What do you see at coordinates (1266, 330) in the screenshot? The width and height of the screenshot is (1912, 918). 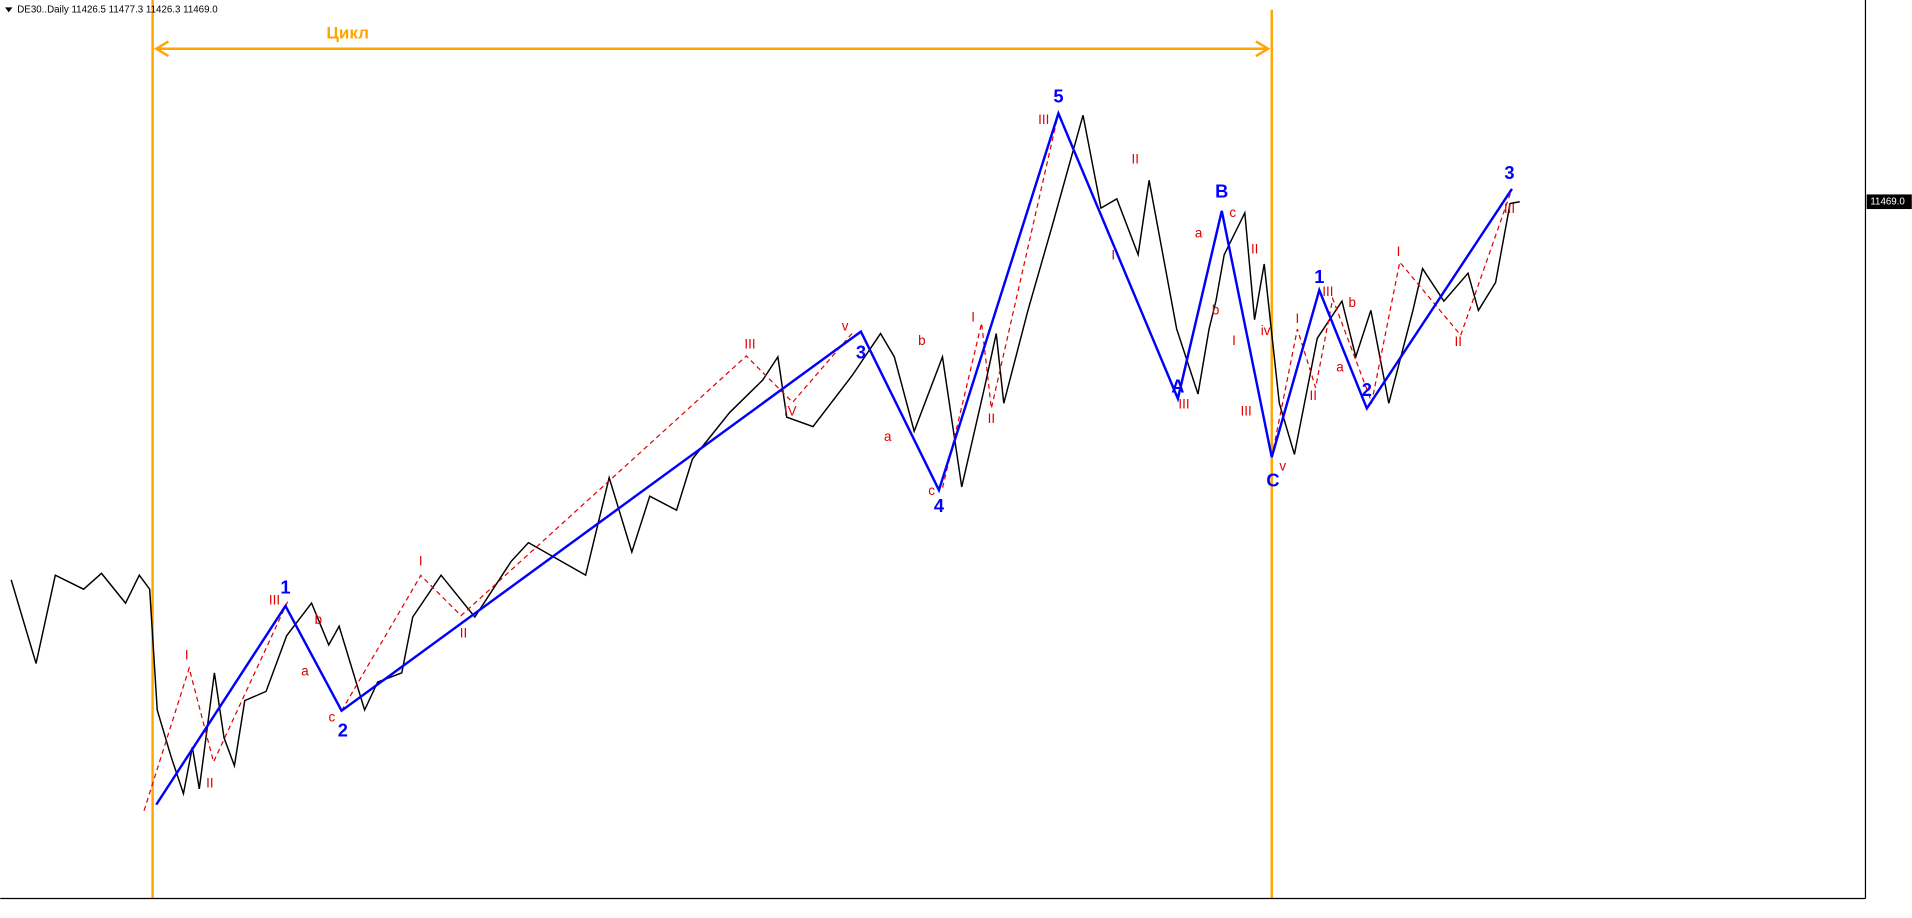 I see `wave-label: iv` at bounding box center [1266, 330].